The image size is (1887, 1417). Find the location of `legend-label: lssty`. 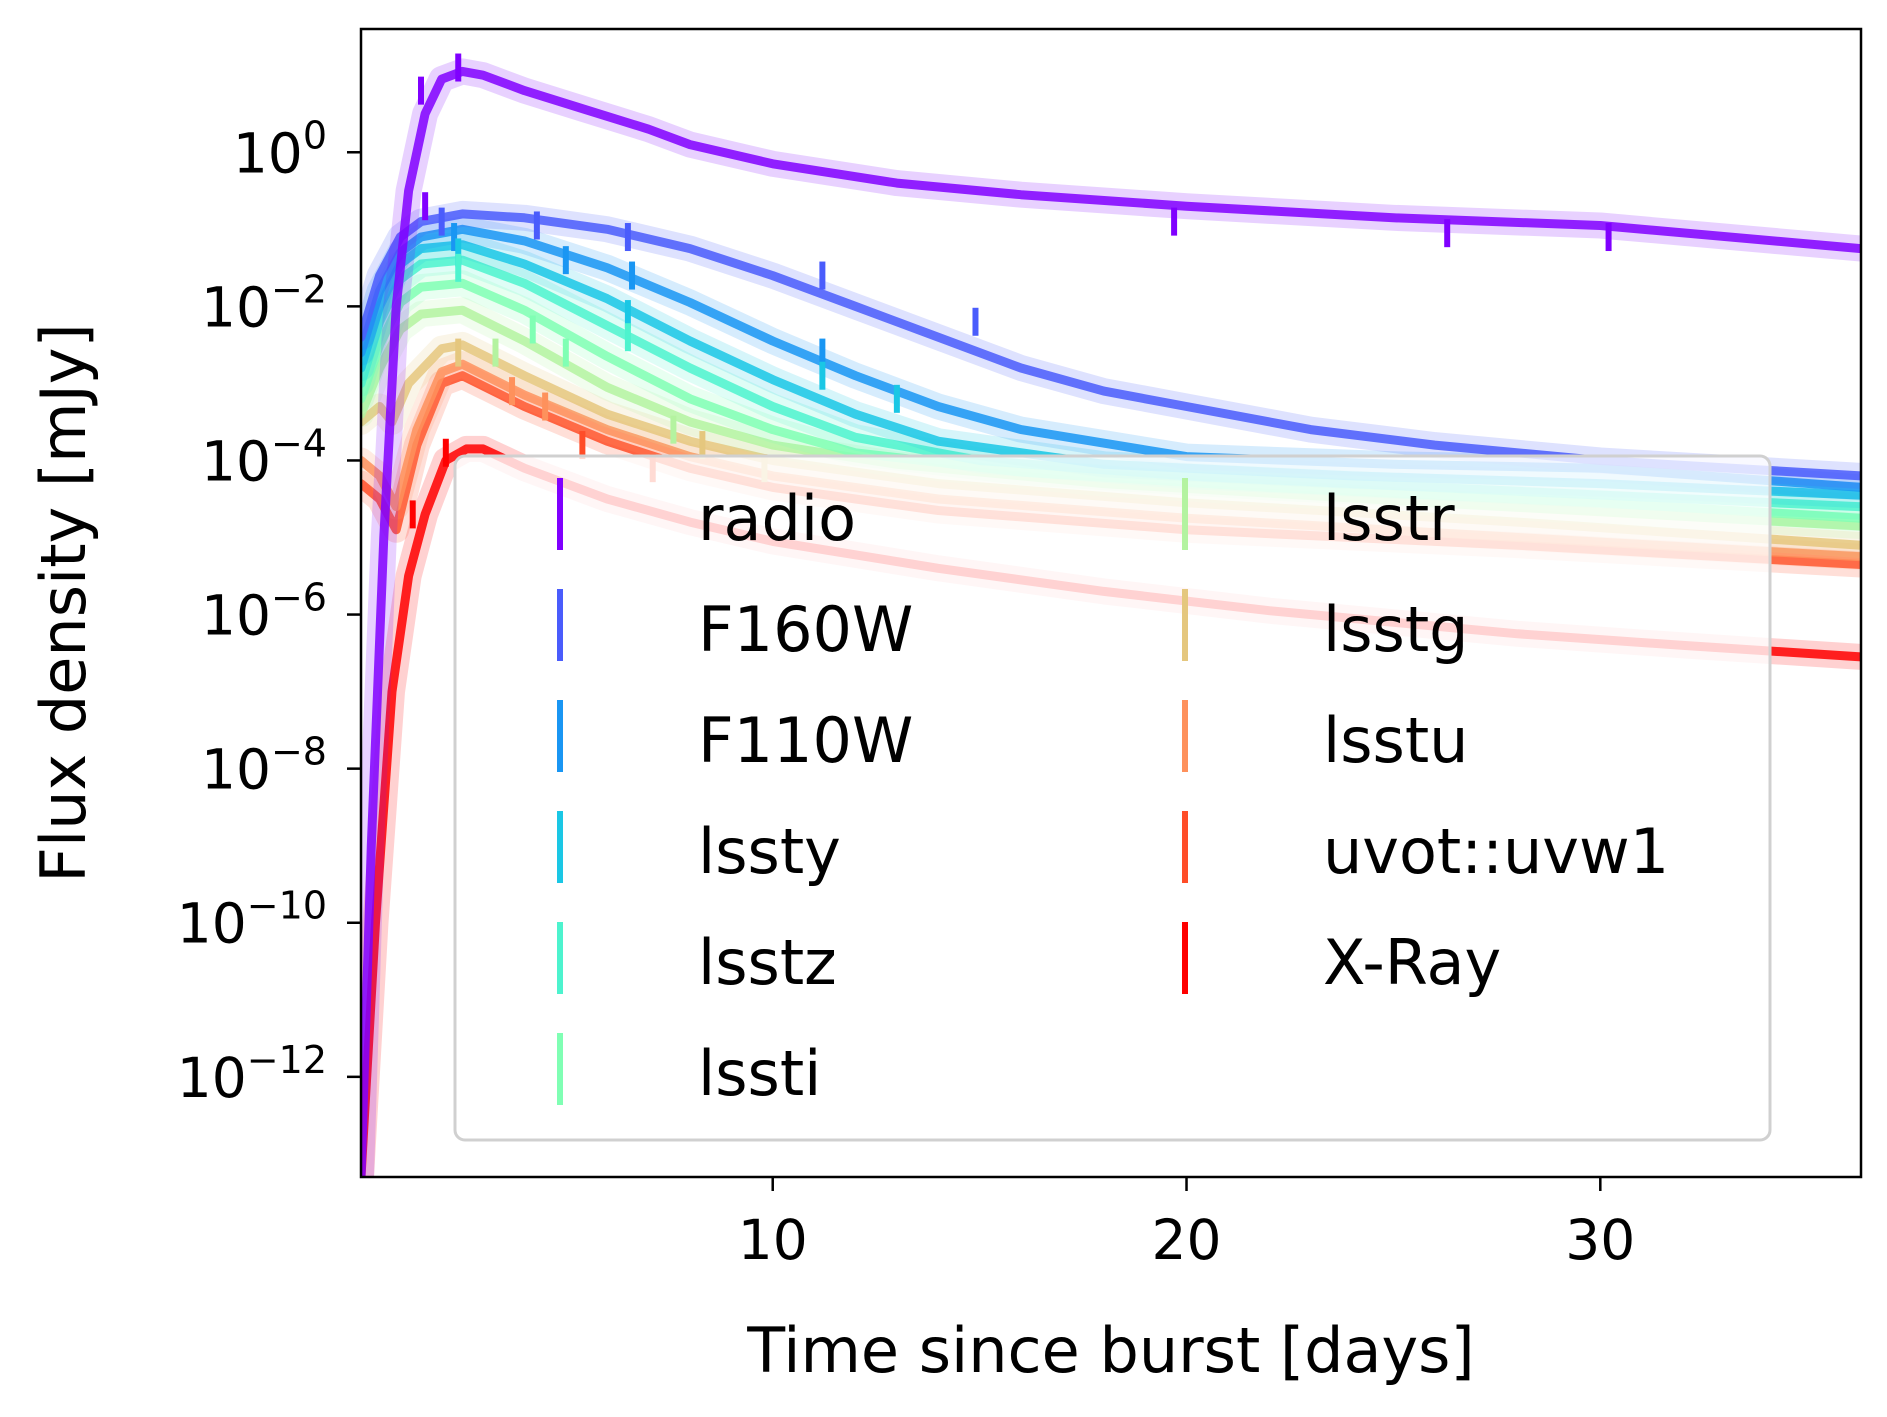

legend-label: lssty is located at coordinates (769, 851).